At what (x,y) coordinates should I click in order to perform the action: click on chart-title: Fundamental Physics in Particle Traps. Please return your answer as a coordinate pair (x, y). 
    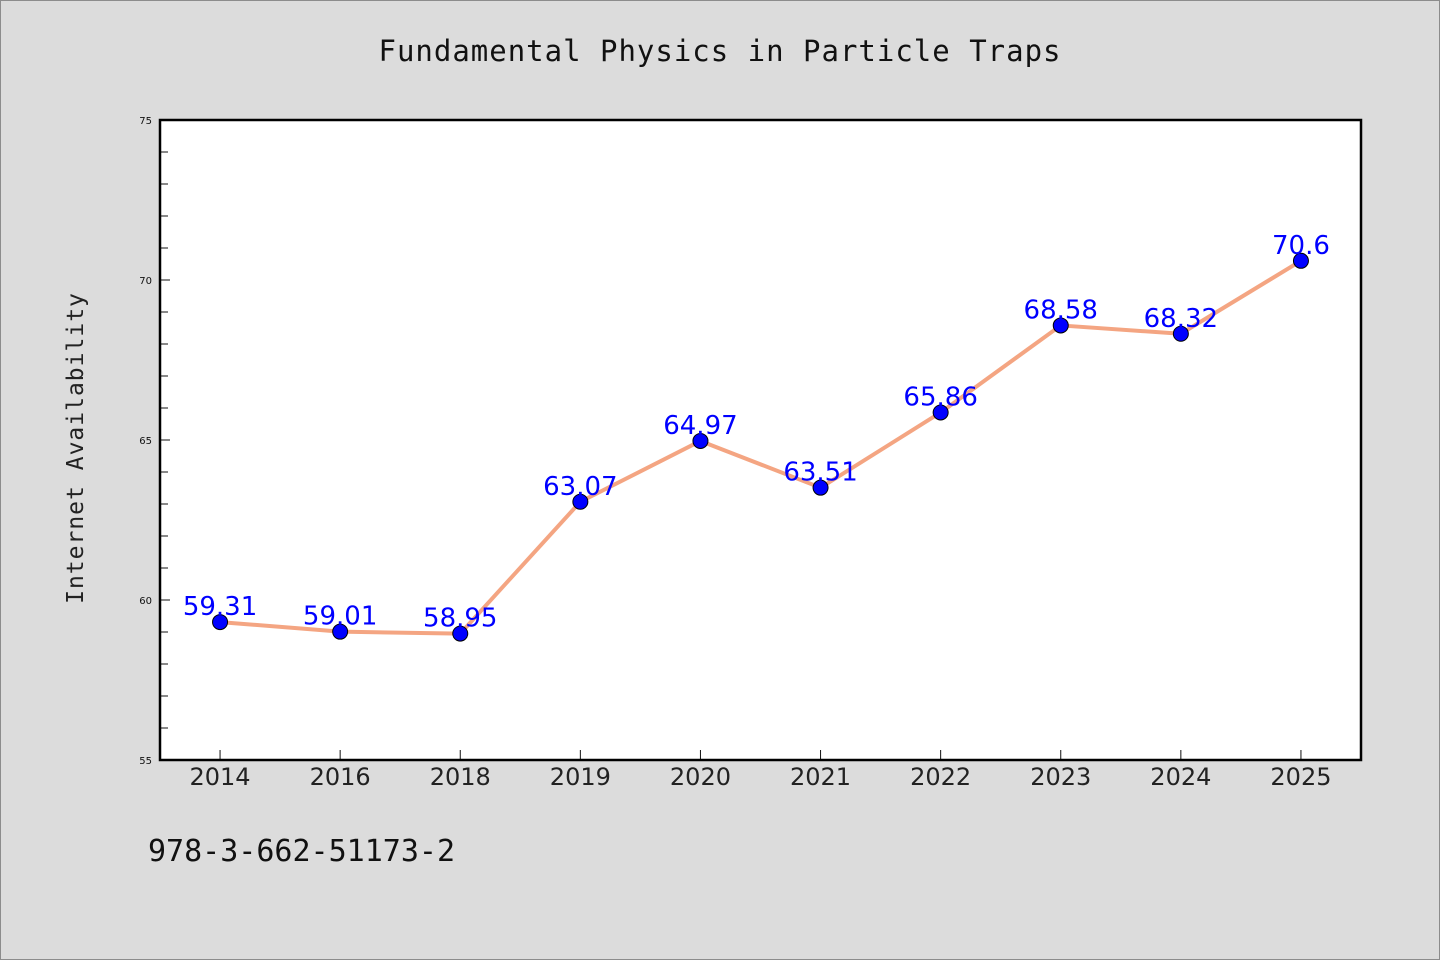
    Looking at the image, I should click on (720, 51).